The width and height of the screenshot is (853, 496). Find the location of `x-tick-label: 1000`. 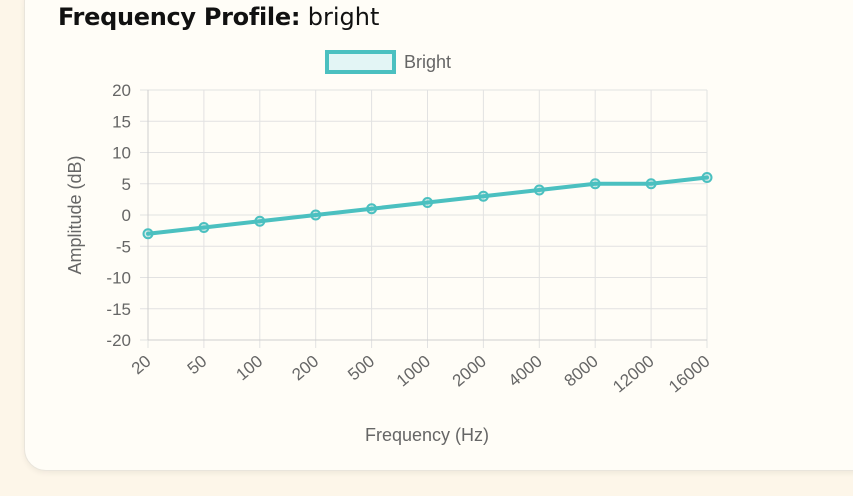

x-tick-label: 1000 is located at coordinates (413, 371).